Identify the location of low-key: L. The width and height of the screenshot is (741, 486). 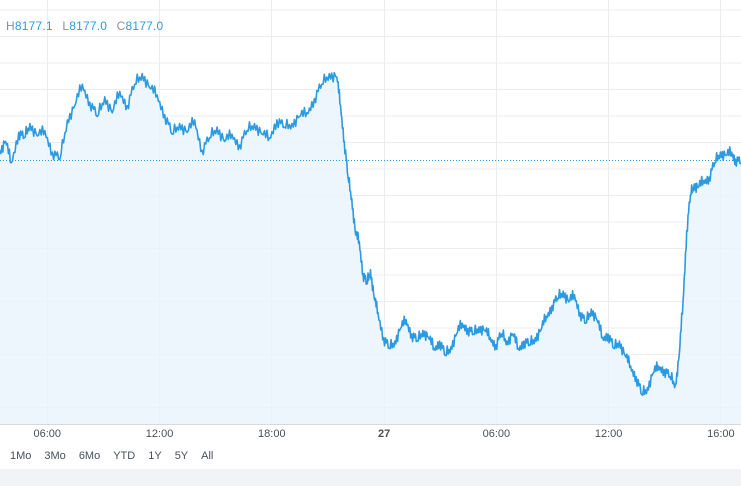
(66, 26).